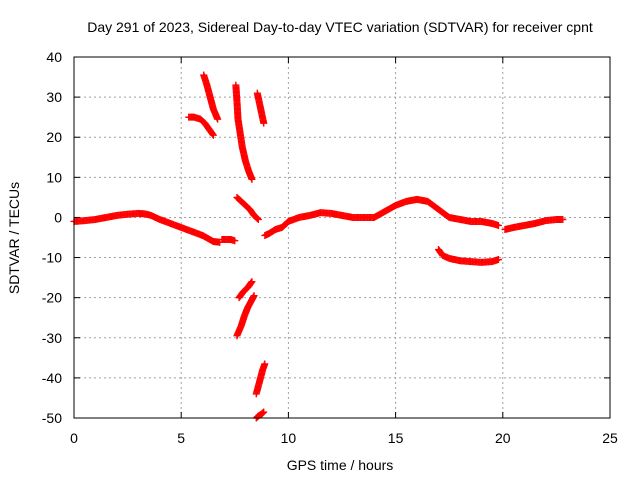 The width and height of the screenshot is (640, 480). What do you see at coordinates (54, 57) in the screenshot?
I see `y-tick-label: 40` at bounding box center [54, 57].